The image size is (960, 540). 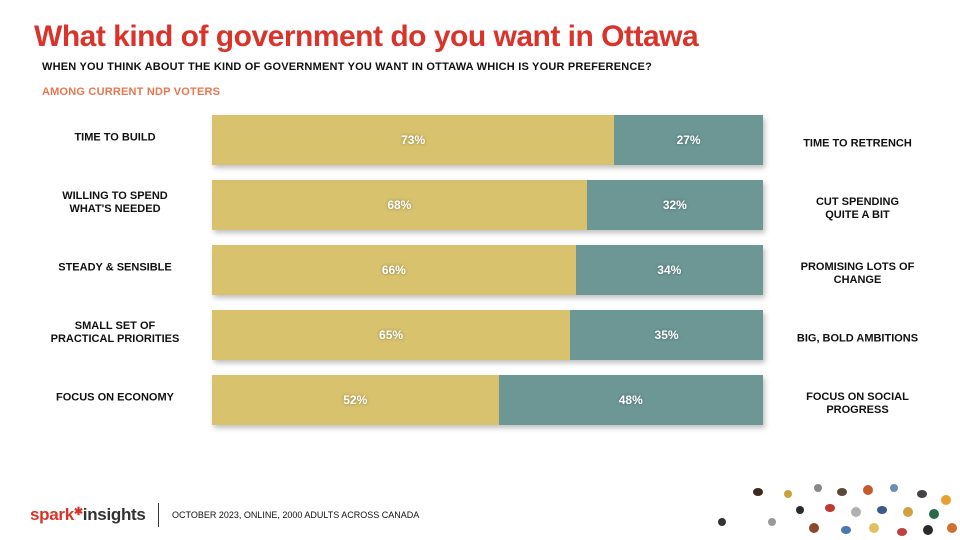 What do you see at coordinates (837, 510) in the screenshot?
I see `crowd-illustration` at bounding box center [837, 510].